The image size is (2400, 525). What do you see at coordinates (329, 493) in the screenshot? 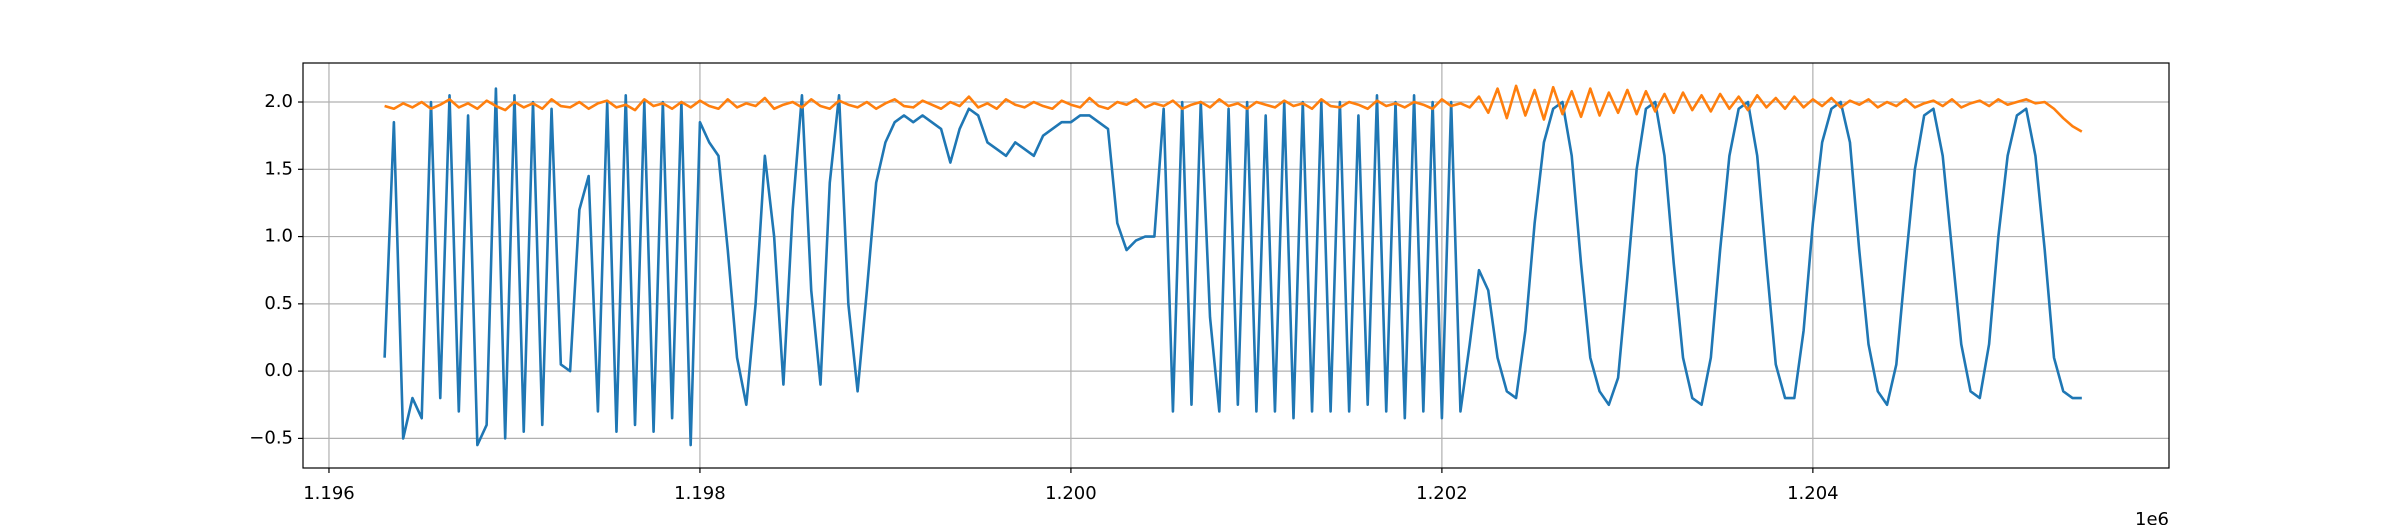
I see `x-tick-label: 1.196` at bounding box center [329, 493].